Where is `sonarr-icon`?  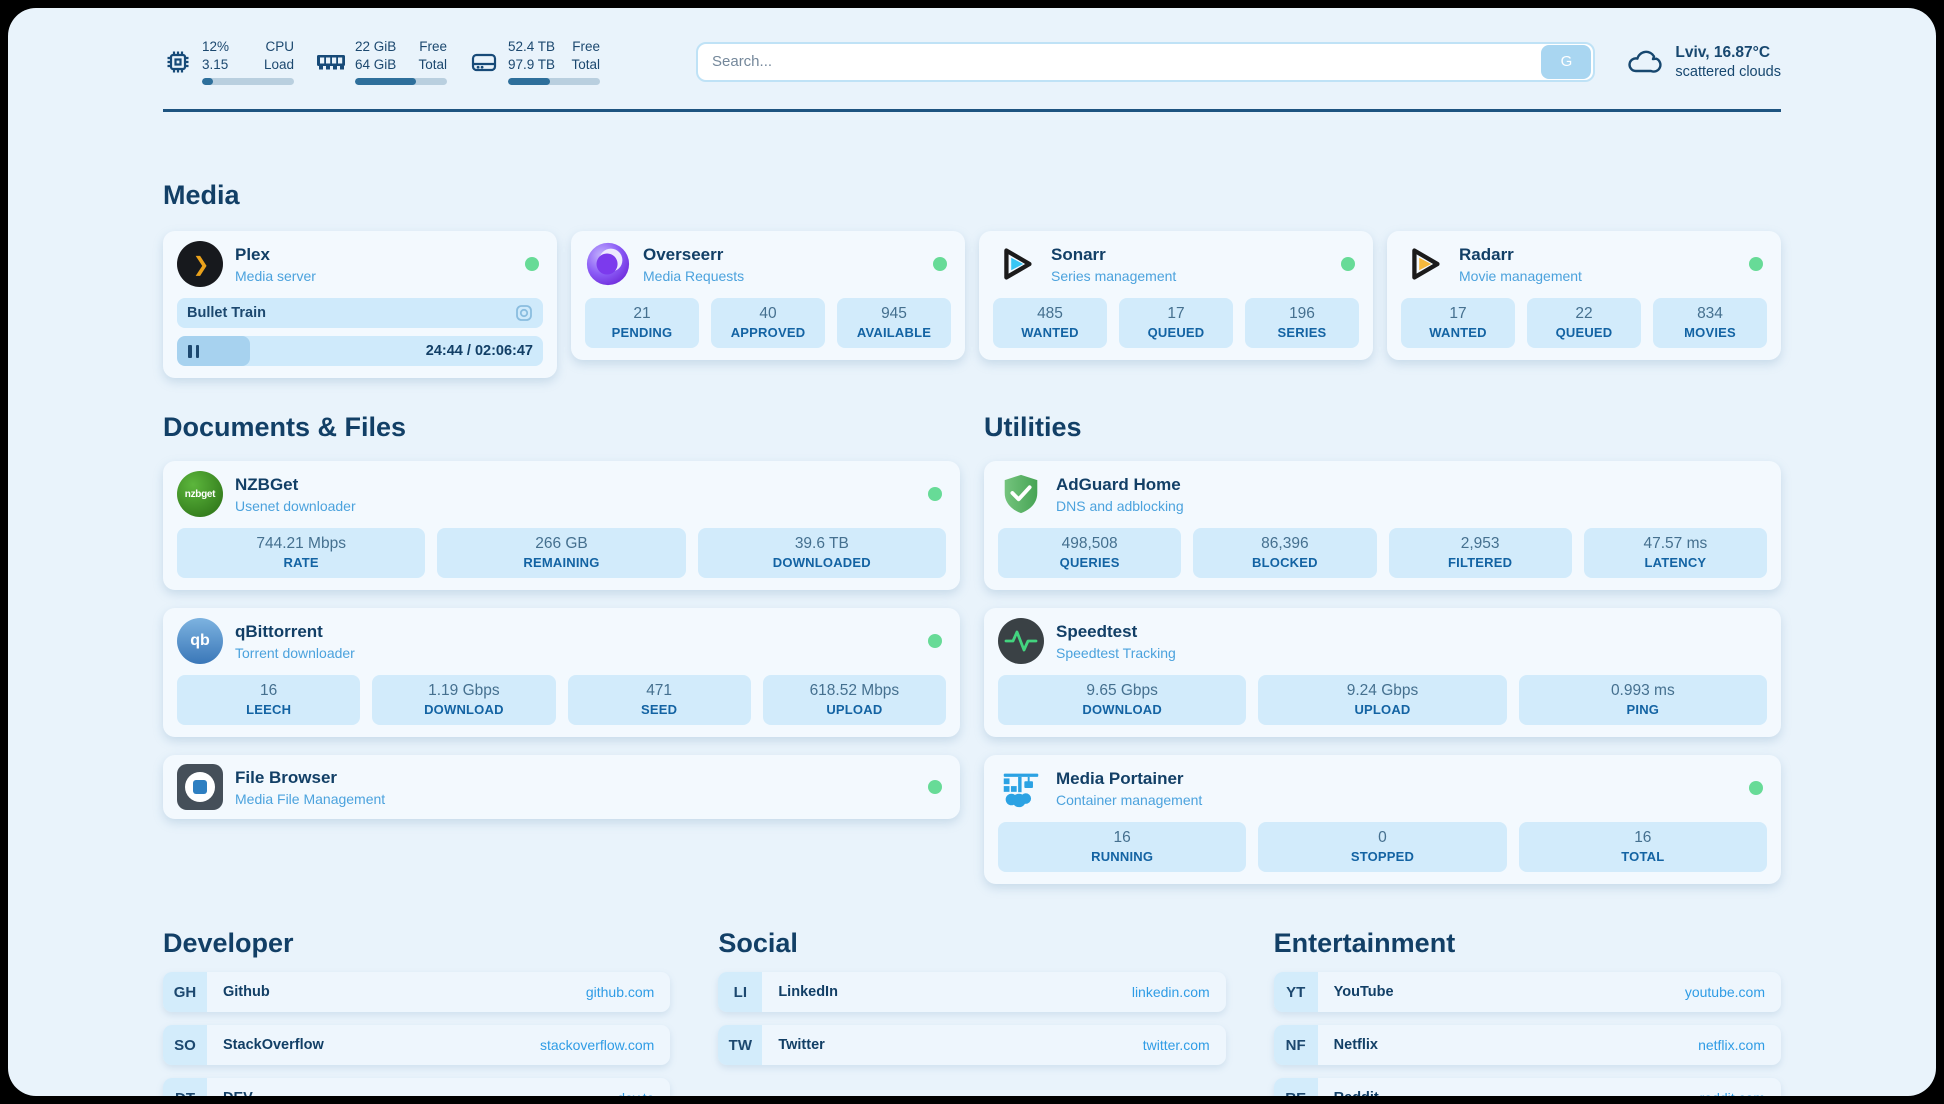 sonarr-icon is located at coordinates (1016, 264).